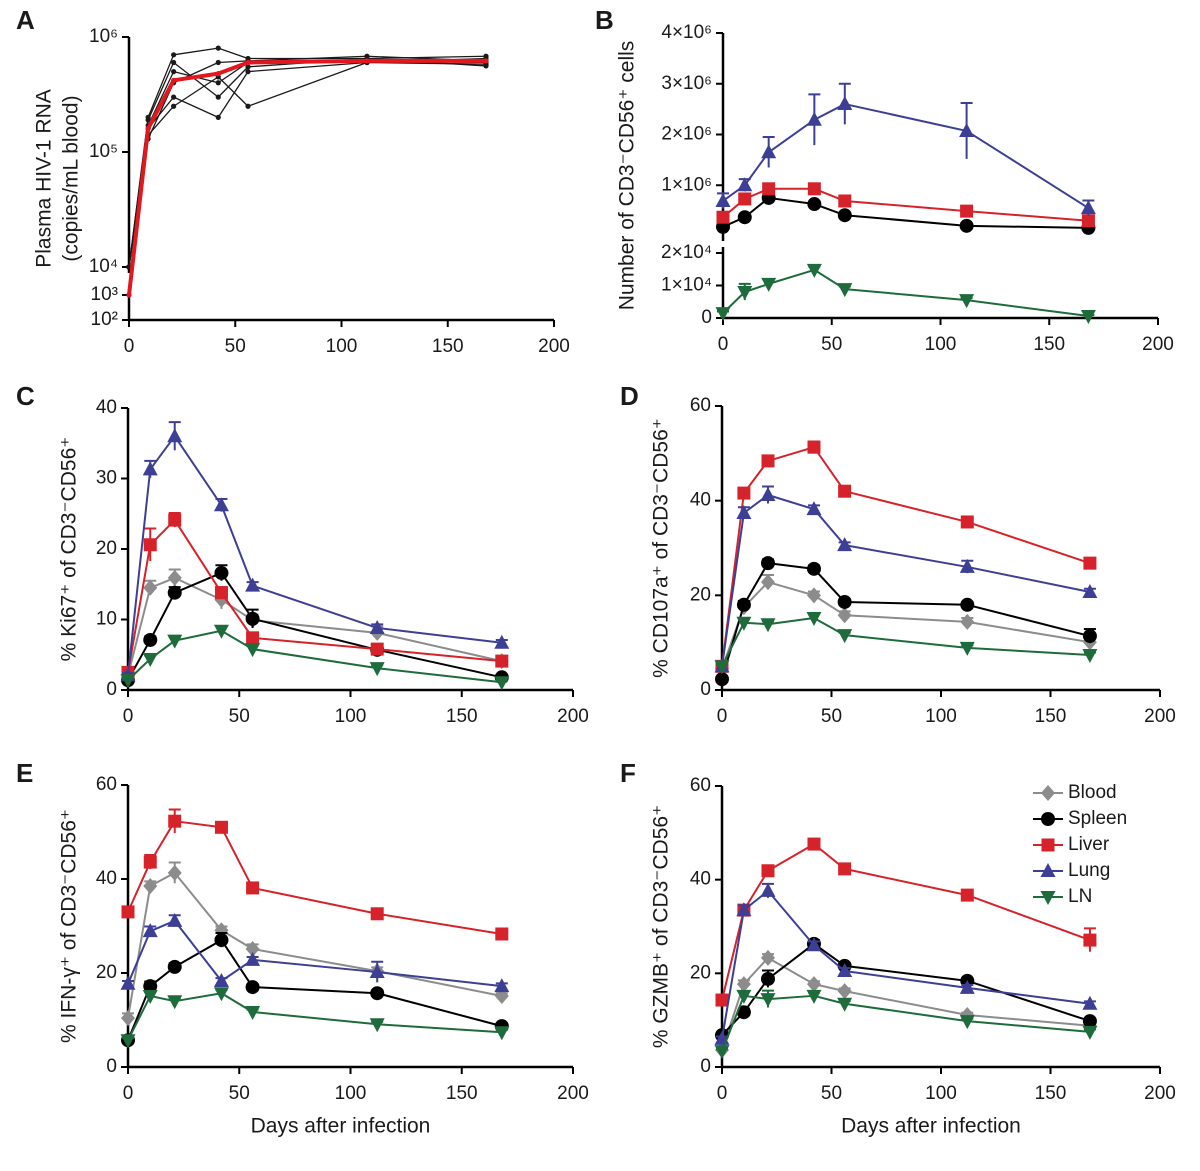 The width and height of the screenshot is (1200, 1171). Describe the element at coordinates (44, 178) in the screenshot. I see `y-axis-label: Plasma HIV-1 RNA` at that location.